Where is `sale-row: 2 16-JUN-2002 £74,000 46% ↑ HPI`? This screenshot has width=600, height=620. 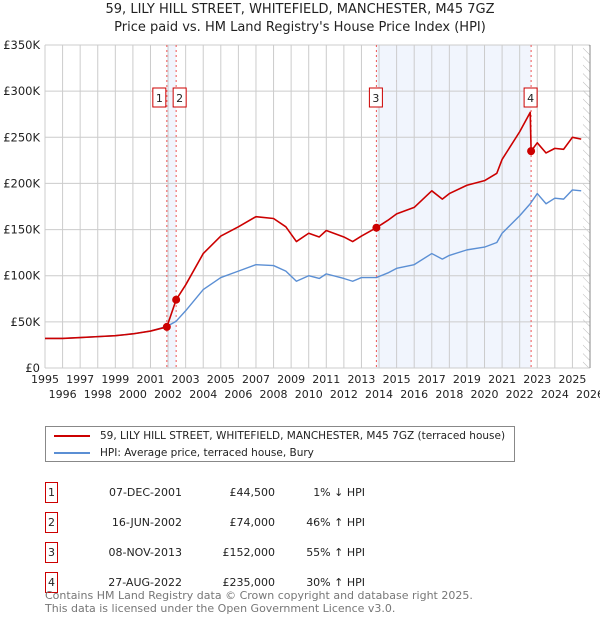
sale-row: 2 16-JUN-2002 £74,000 46% ↑ HPI is located at coordinates (322, 522).